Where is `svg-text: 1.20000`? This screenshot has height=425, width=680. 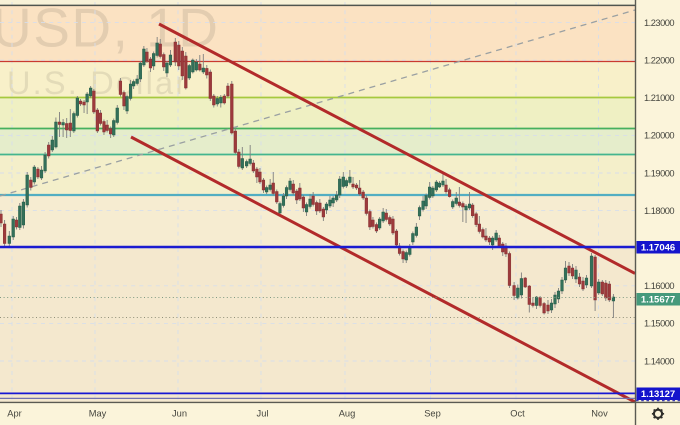
svg-text: 1.20000 is located at coordinates (659, 136).